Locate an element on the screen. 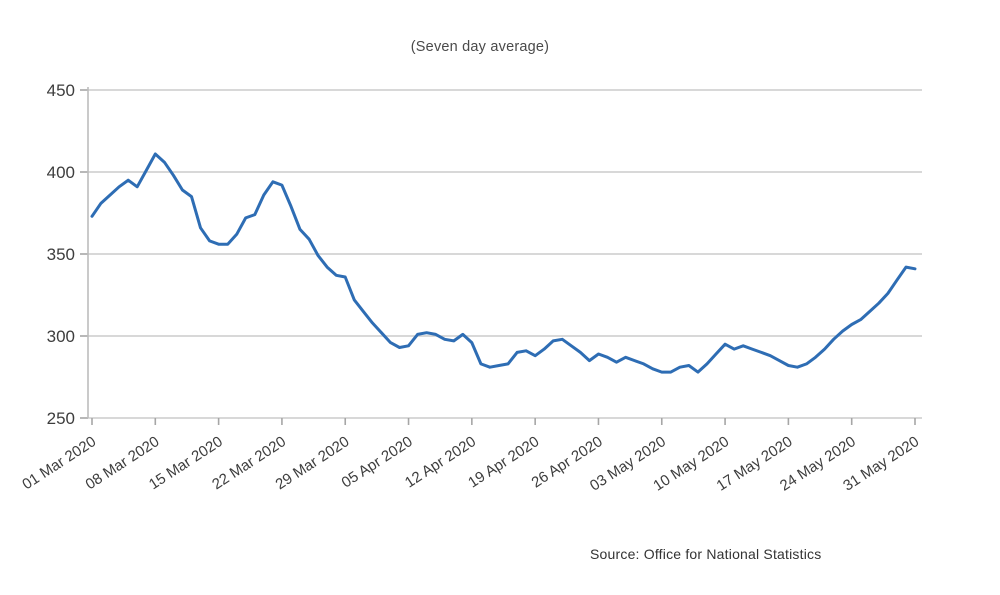 This screenshot has height=595, width=1000. x-tick-label: 05 Apr 2020 is located at coordinates (377, 462).